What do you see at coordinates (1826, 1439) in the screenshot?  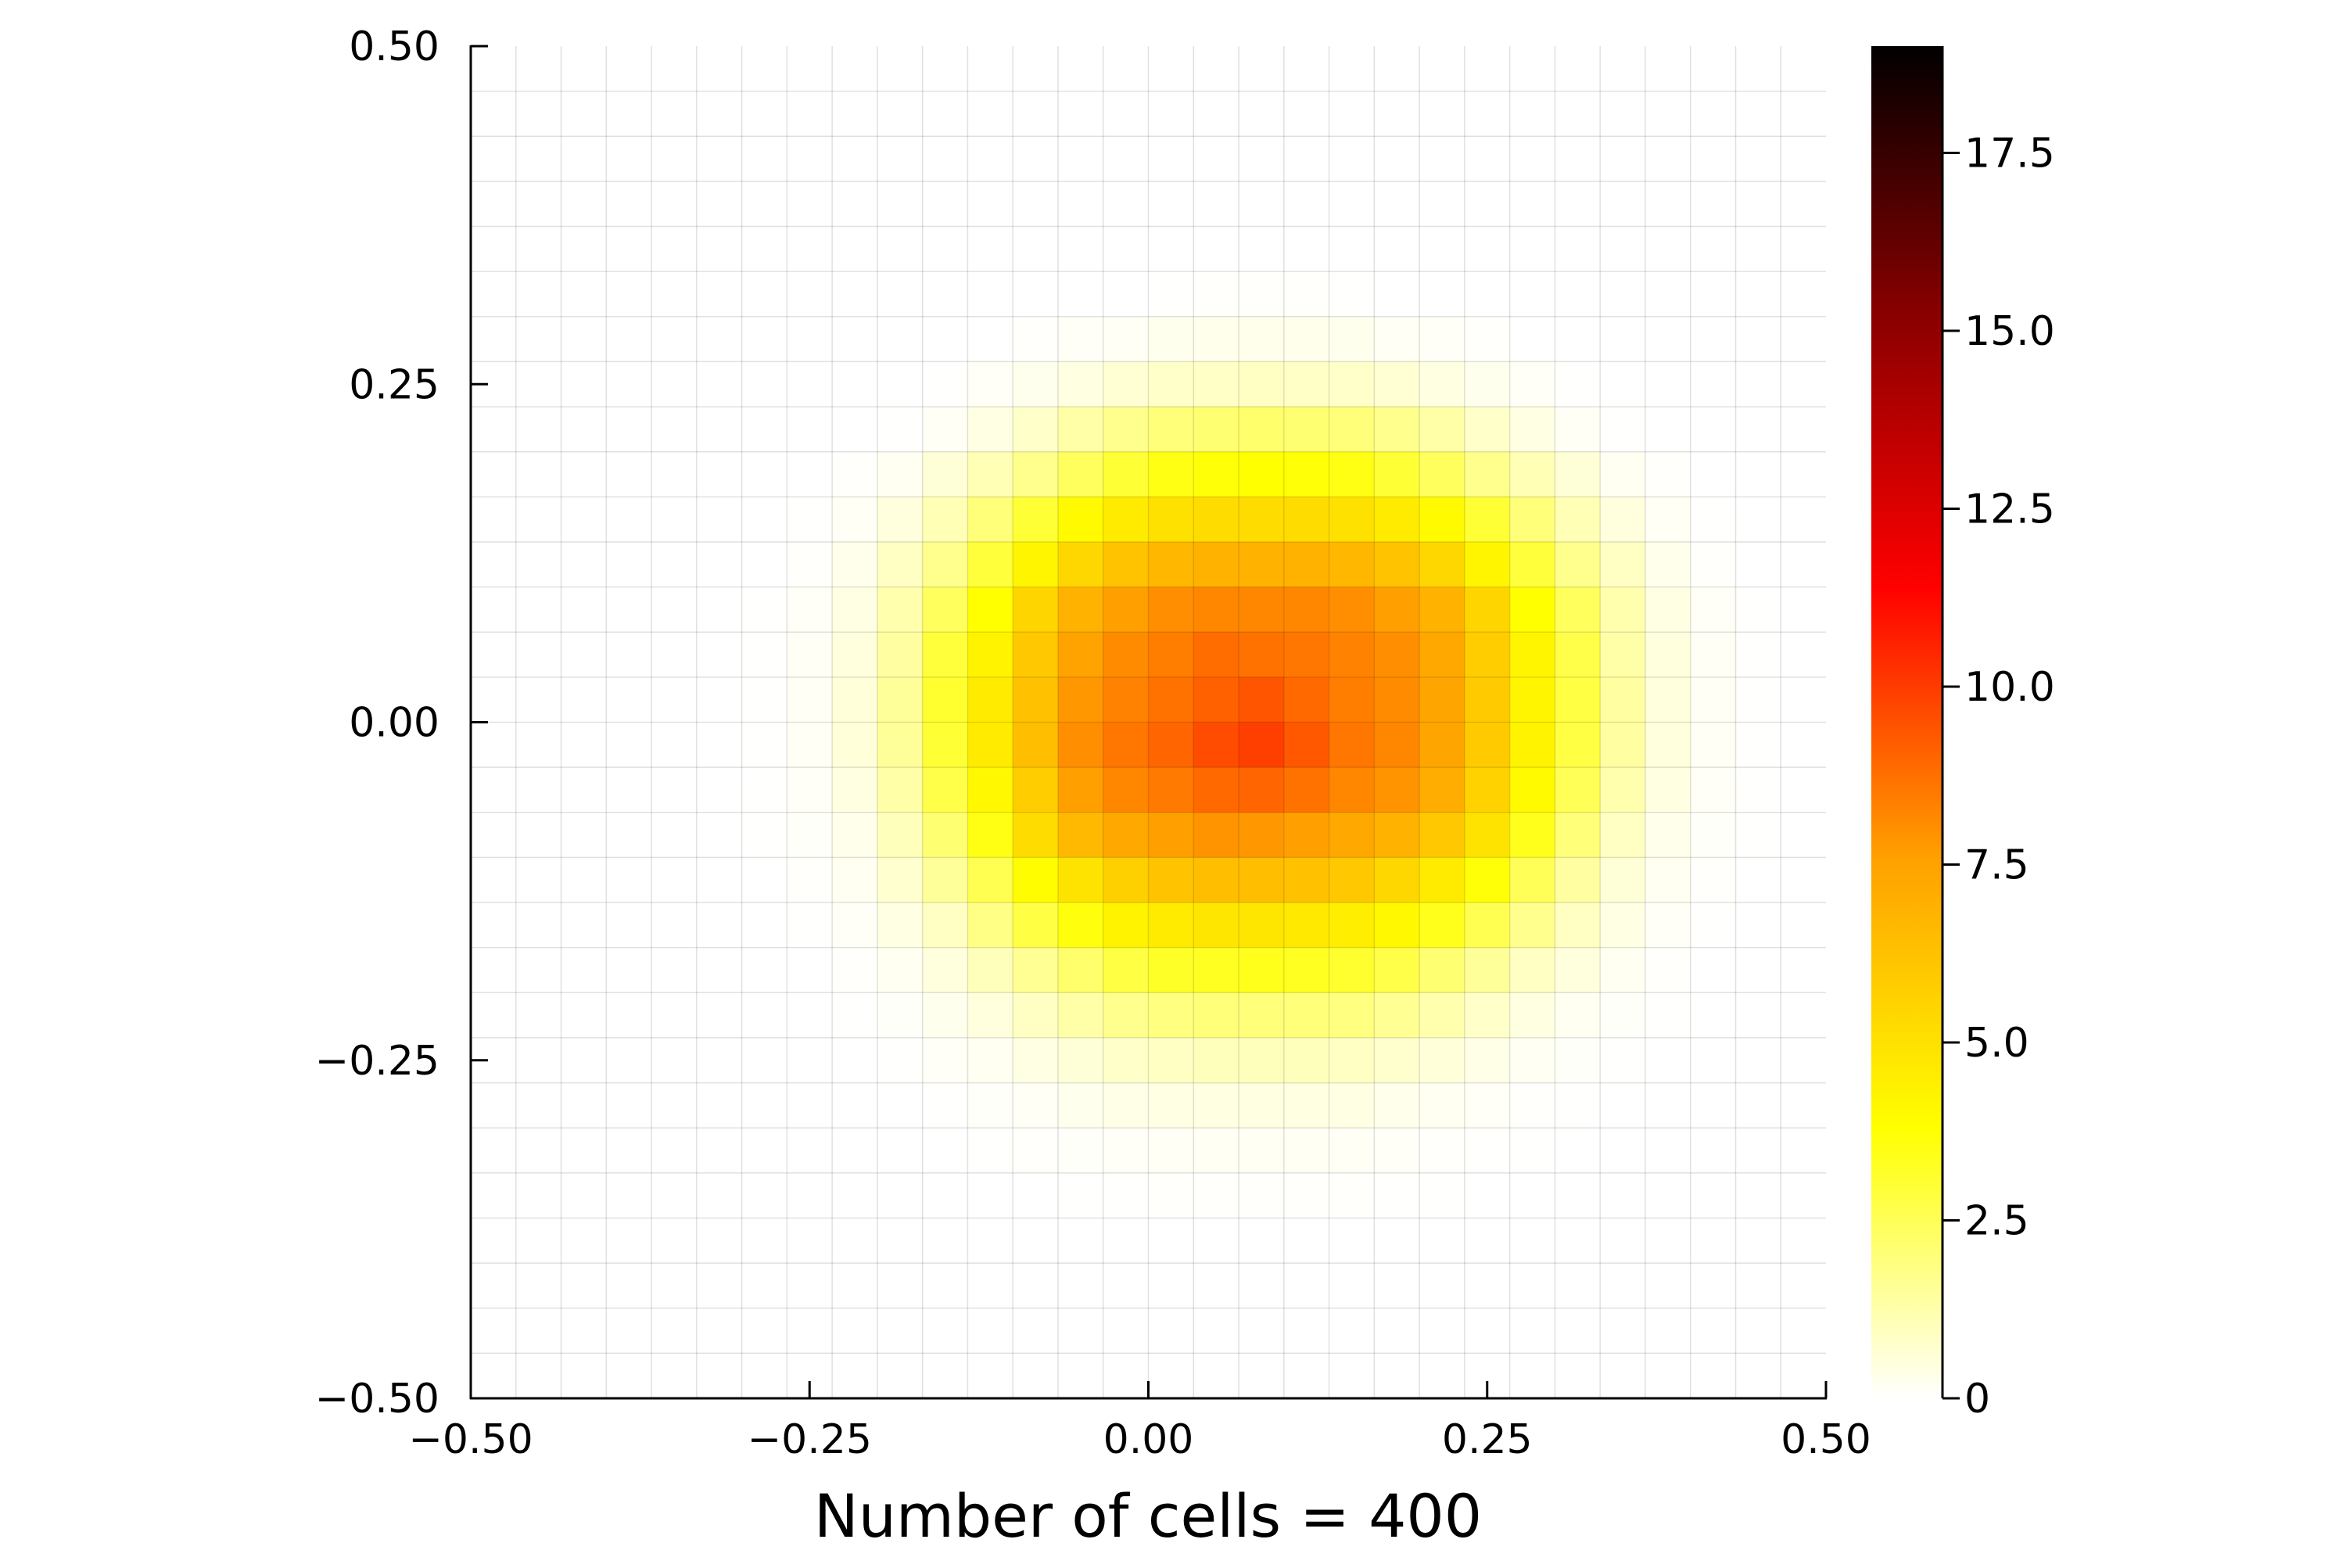 I see `x-tick-label: 0.50` at bounding box center [1826, 1439].